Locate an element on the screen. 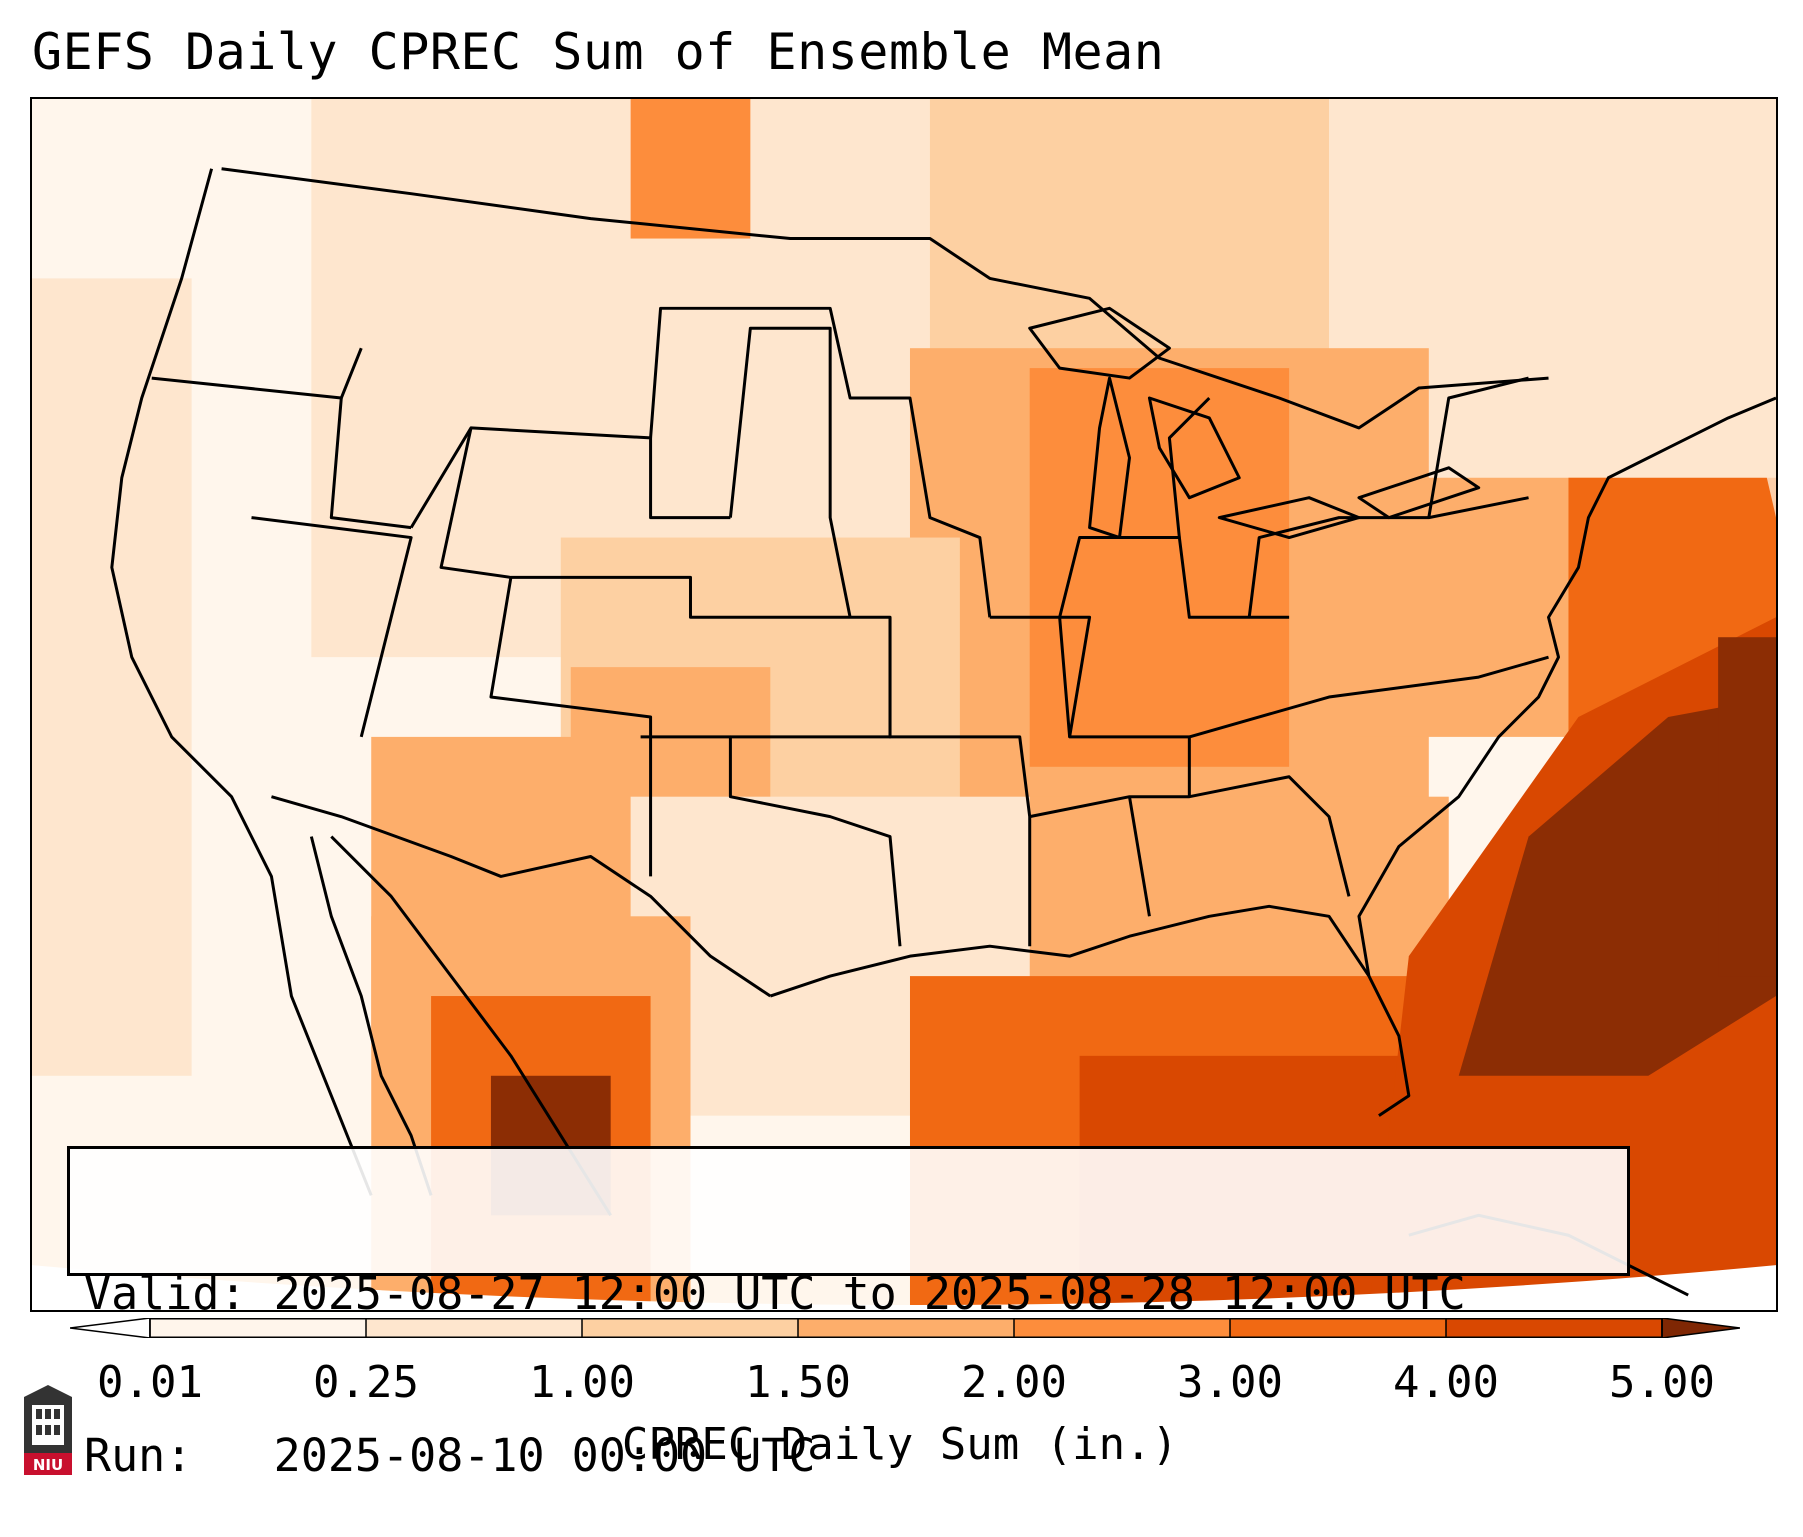 The width and height of the screenshot is (1803, 1537). colorbar-label: CPREC Daily Sum (in.) is located at coordinates (900, 1444).